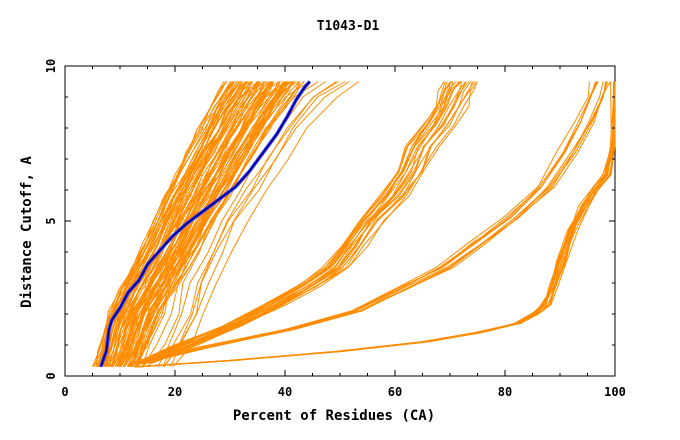 The image size is (680, 440). I want to click on y-tick-label: 10, so click(51, 66).